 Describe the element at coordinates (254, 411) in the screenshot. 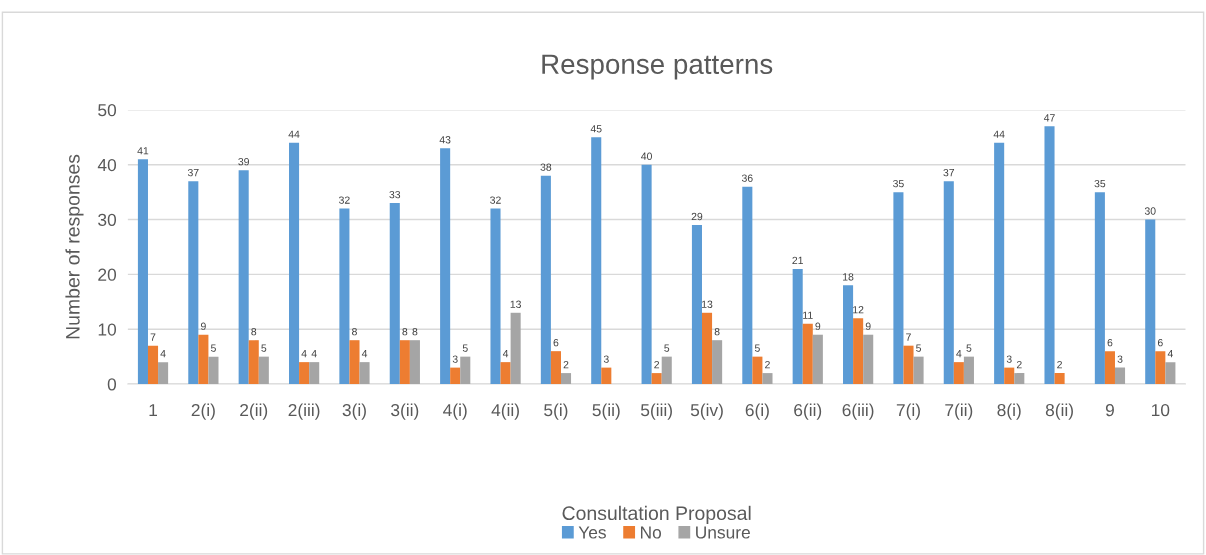

I see `x-tick-label: 2(ii)` at that location.